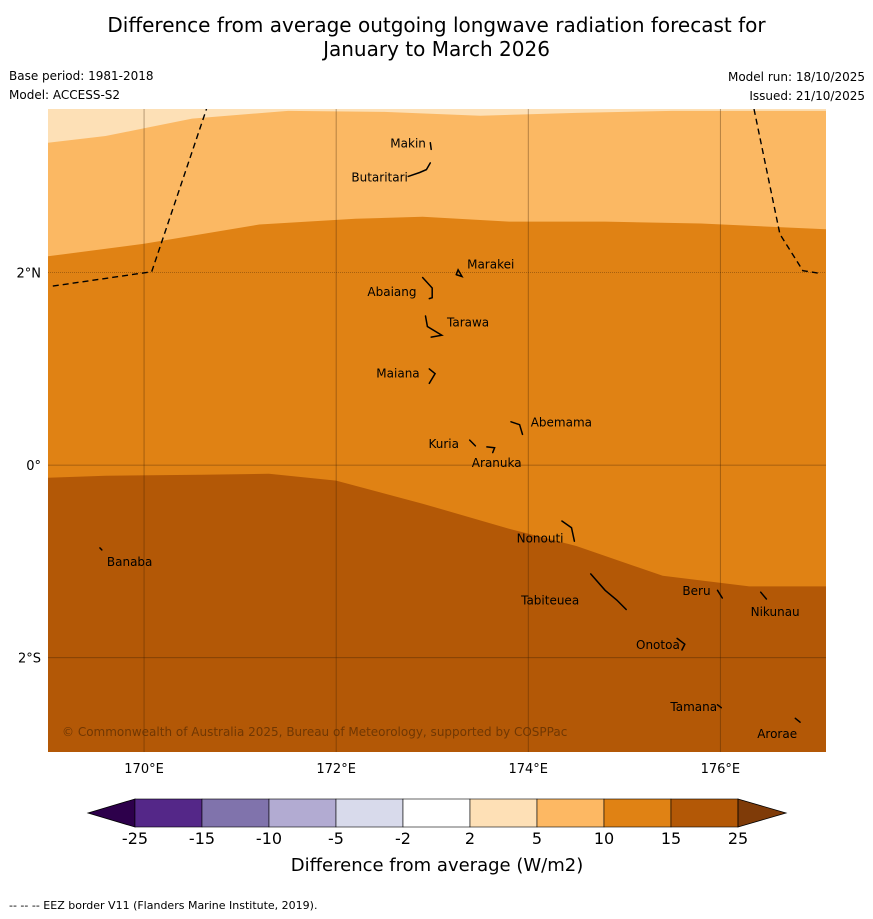 The width and height of the screenshot is (873, 919). I want to click on colorbar-tick-label: 25, so click(738, 838).